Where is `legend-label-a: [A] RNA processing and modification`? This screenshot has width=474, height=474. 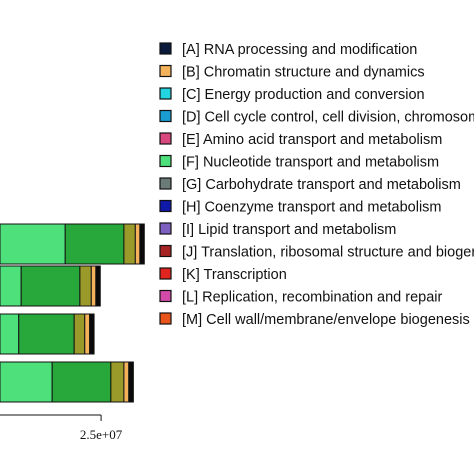 legend-label-a: [A] RNA processing and modification is located at coordinates (299, 50).